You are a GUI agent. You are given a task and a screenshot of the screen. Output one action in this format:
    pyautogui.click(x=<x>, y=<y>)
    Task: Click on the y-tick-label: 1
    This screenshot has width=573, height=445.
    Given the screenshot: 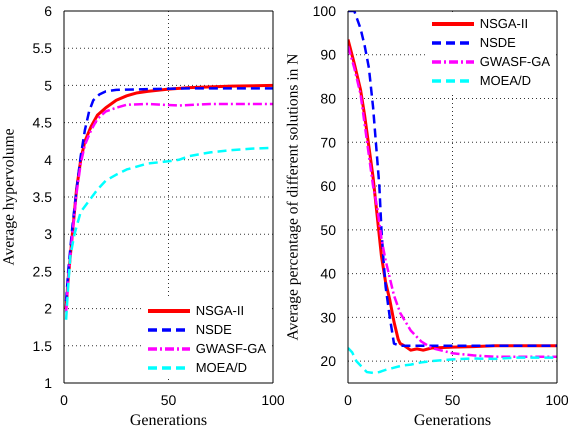 What is the action you would take?
    pyautogui.click(x=48, y=382)
    